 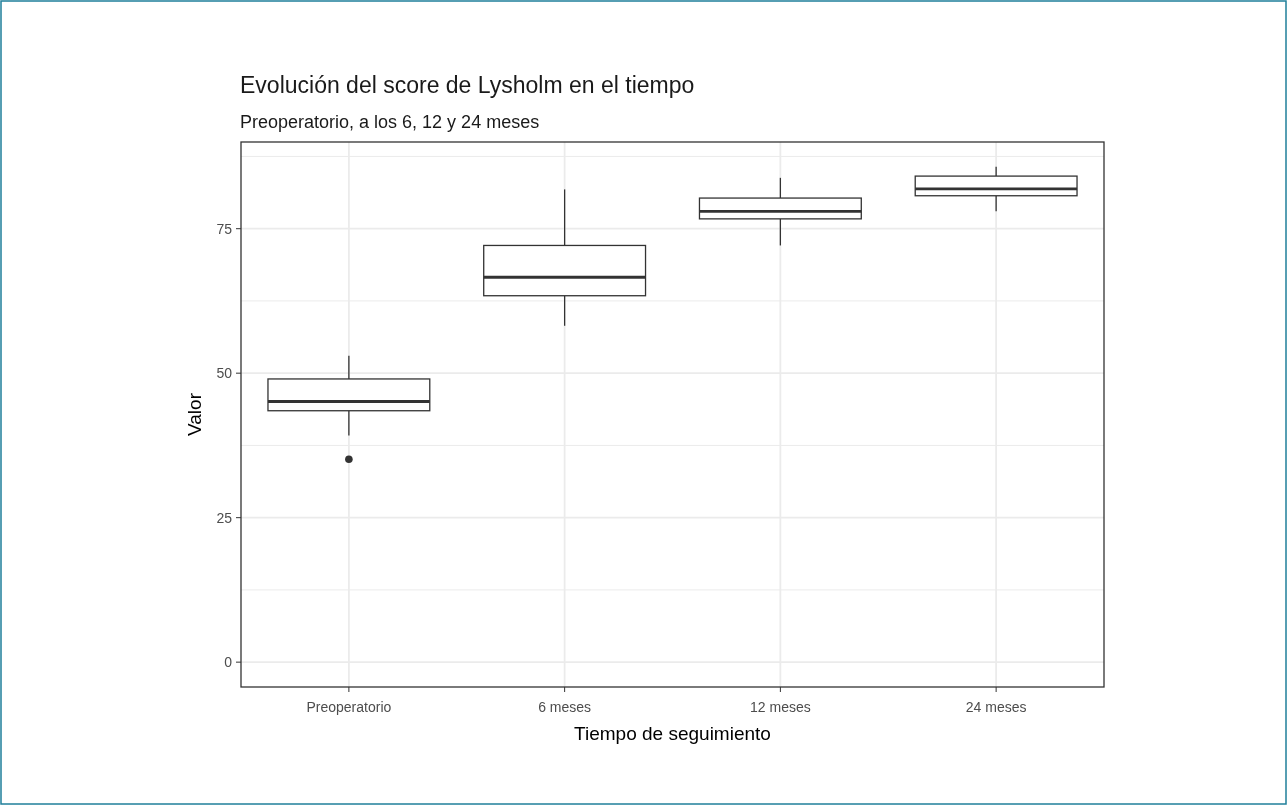 What do you see at coordinates (194, 414) in the screenshot?
I see `y-axis-title: Valor` at bounding box center [194, 414].